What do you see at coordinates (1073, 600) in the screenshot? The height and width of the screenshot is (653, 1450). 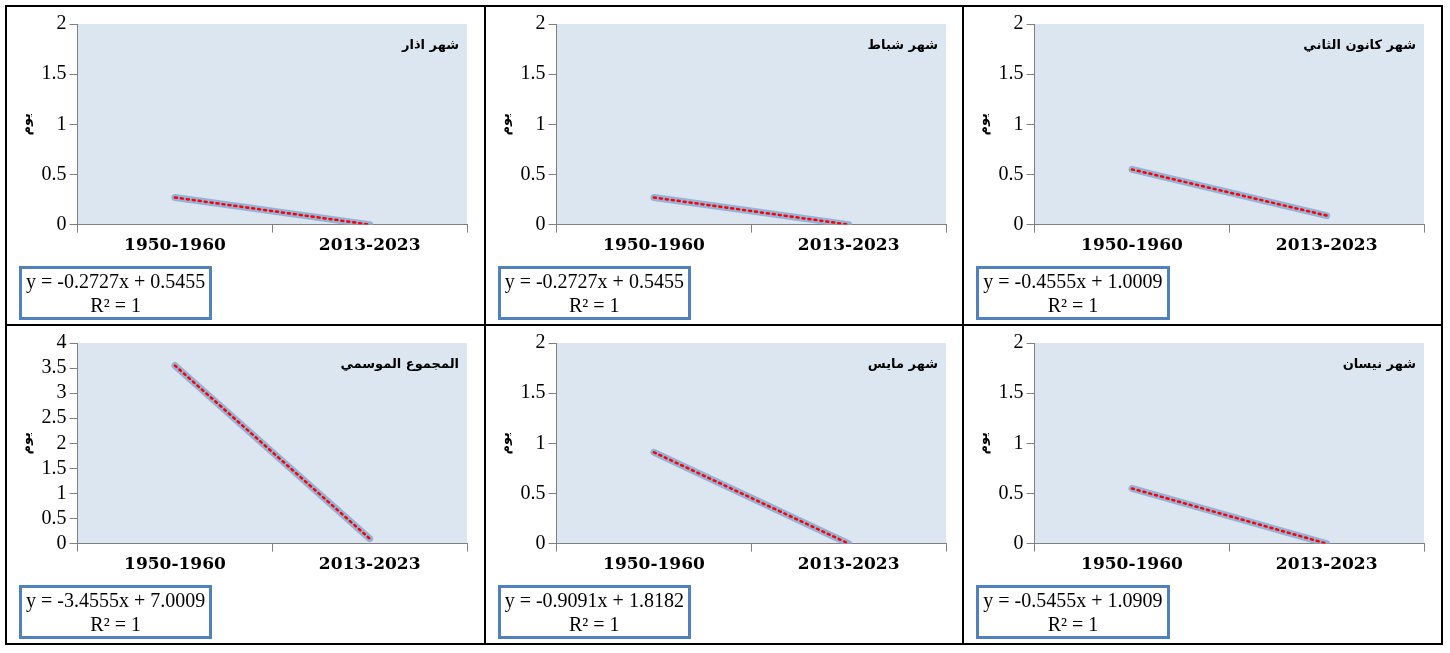 I see `text: y = -0.5455x + 1.0909` at bounding box center [1073, 600].